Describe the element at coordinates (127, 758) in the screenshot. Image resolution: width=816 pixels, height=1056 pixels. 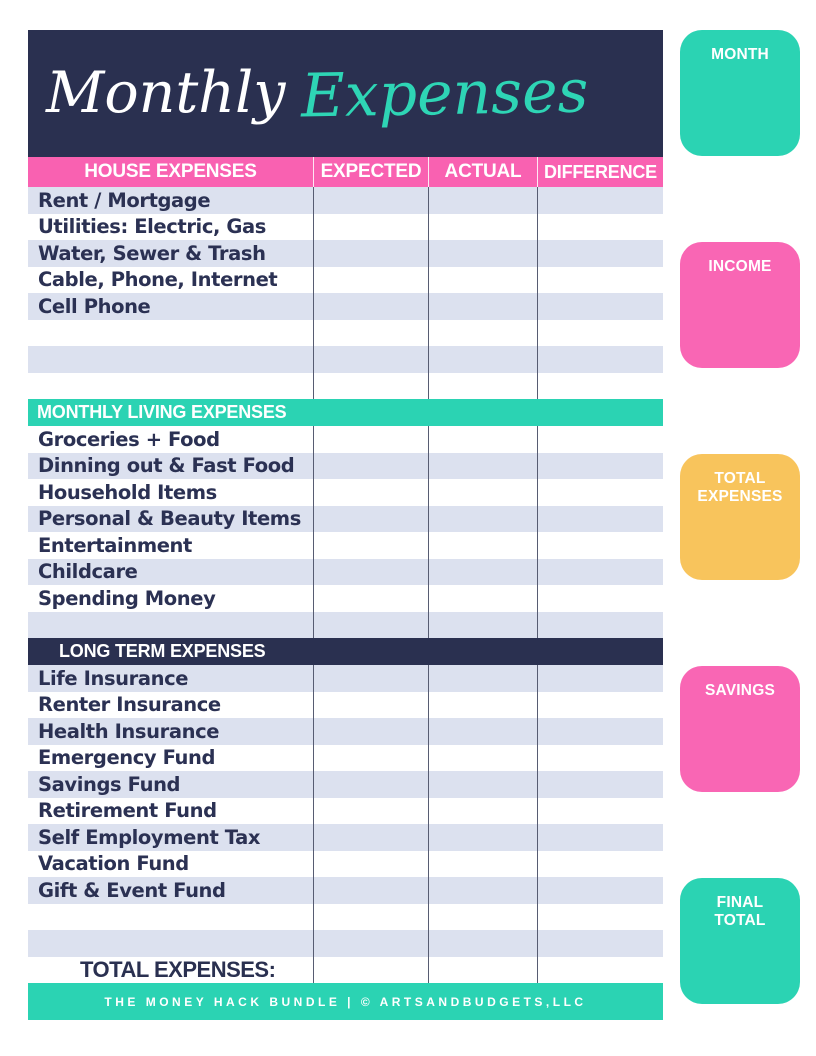
I see `expense-row-label: Emergency Fund` at that location.